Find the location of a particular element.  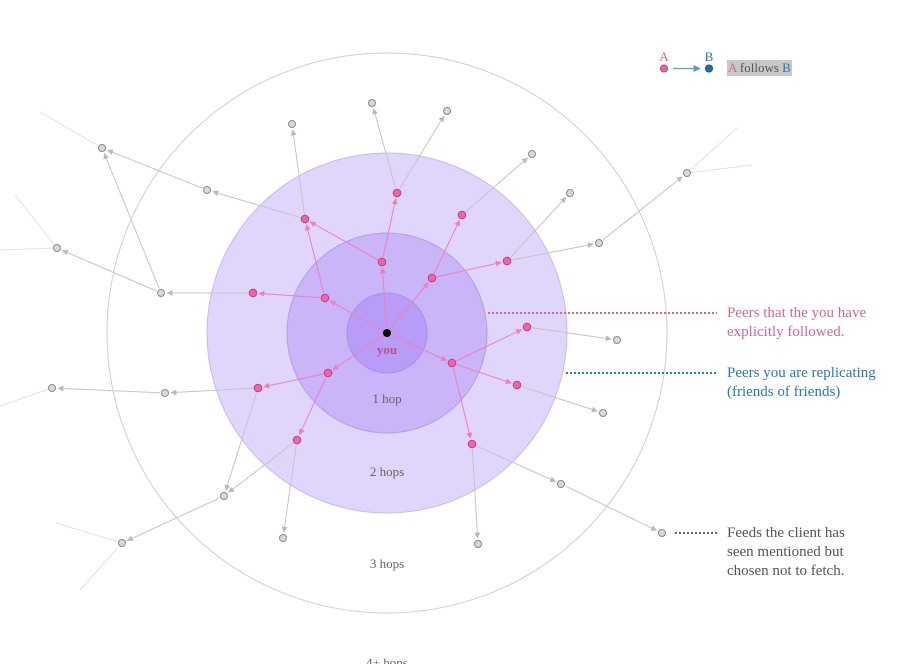

follow-edge-h1a-h2a is located at coordinates (390, 228).